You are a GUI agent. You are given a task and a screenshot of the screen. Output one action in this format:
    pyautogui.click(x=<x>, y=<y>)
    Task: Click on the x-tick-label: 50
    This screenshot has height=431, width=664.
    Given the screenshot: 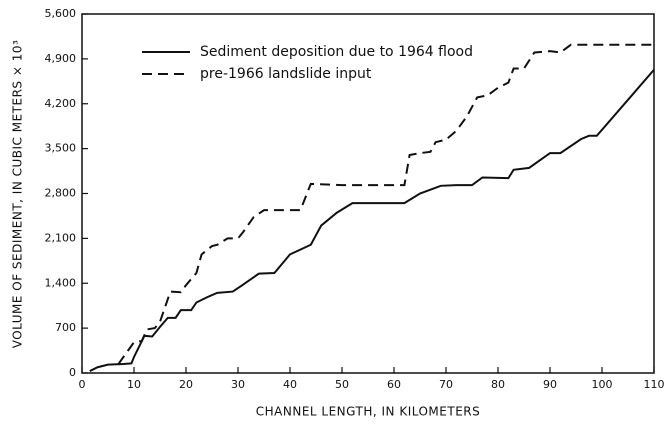 What is the action you would take?
    pyautogui.click(x=342, y=384)
    